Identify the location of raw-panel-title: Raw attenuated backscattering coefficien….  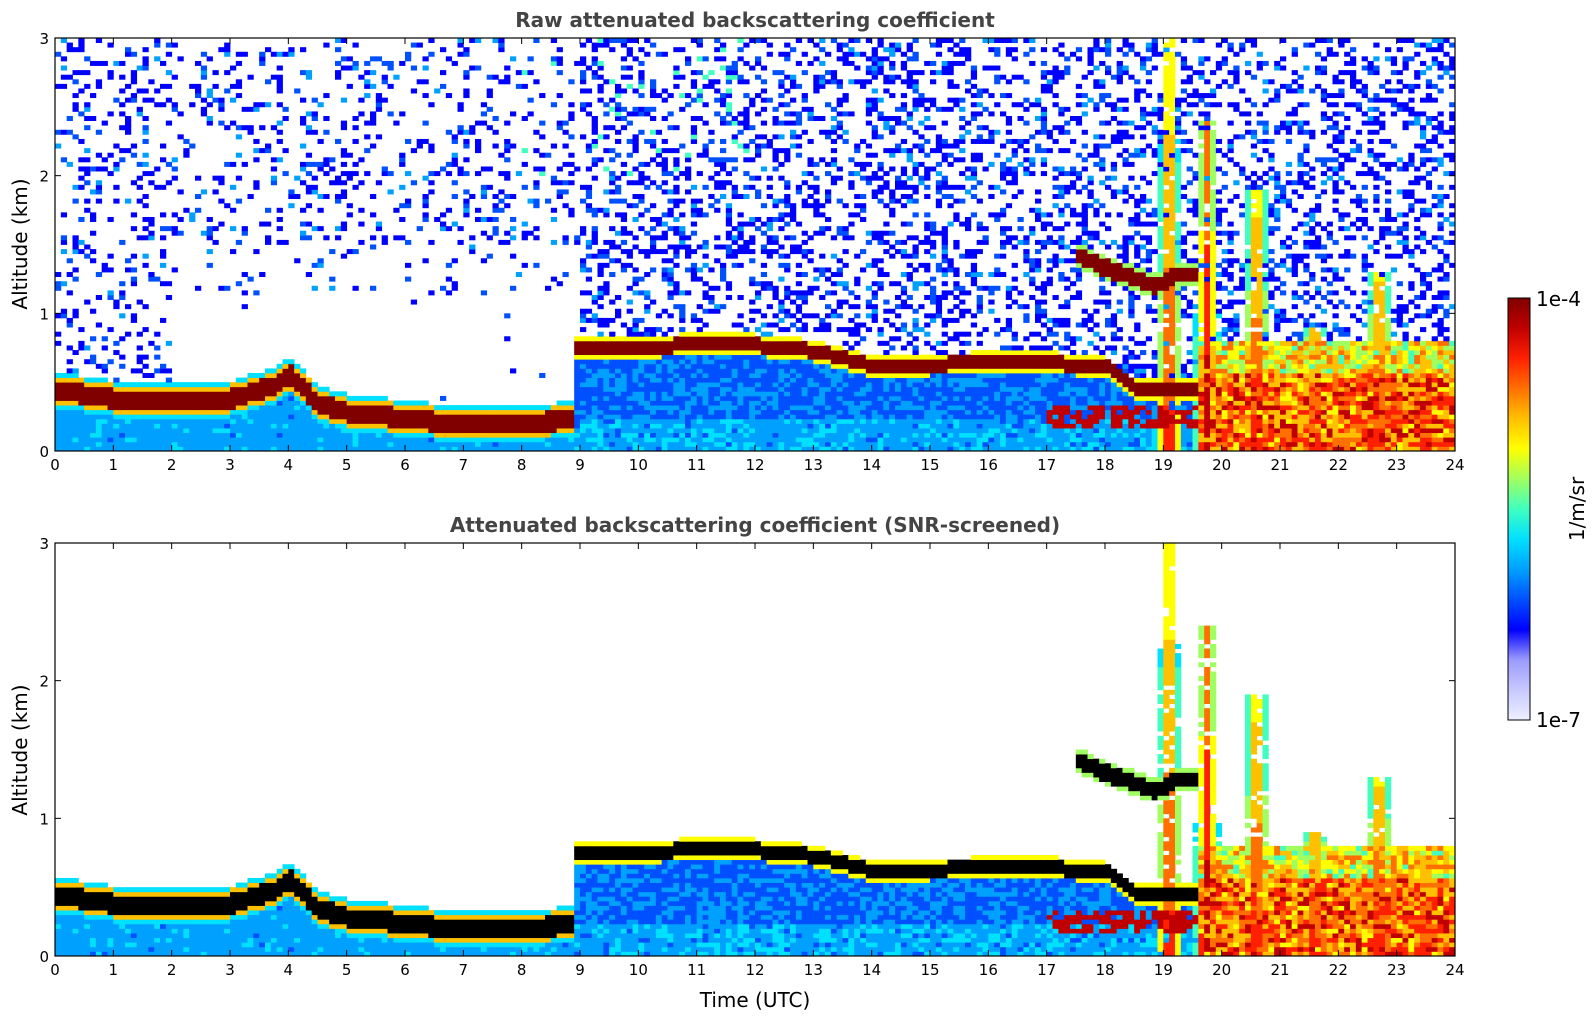
(755, 20).